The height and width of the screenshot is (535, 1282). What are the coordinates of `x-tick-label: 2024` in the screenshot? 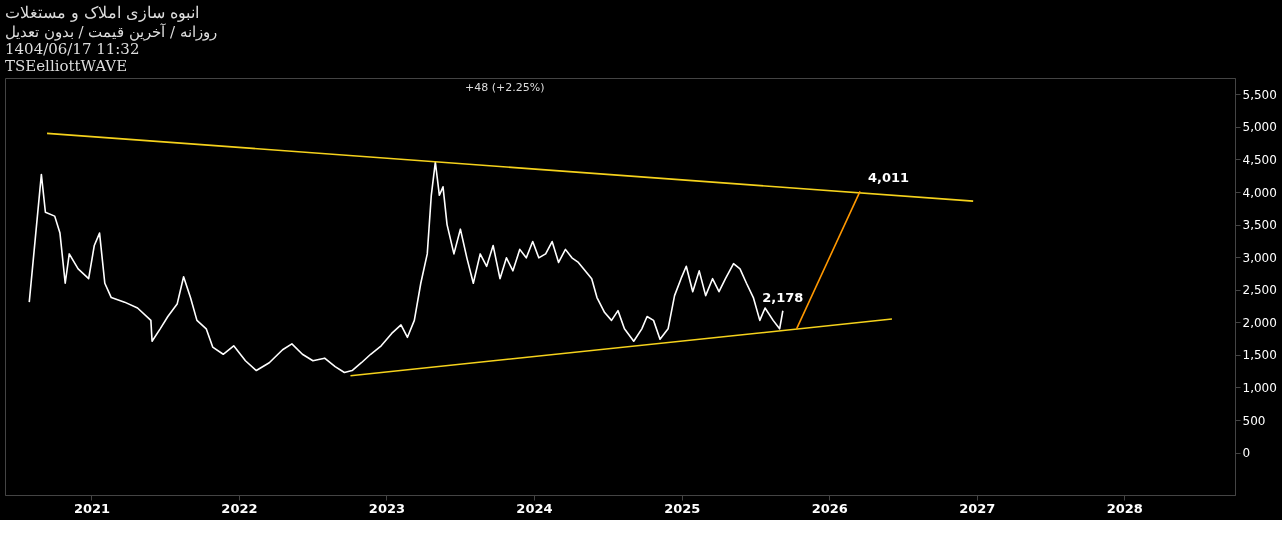 It's located at (534, 508).